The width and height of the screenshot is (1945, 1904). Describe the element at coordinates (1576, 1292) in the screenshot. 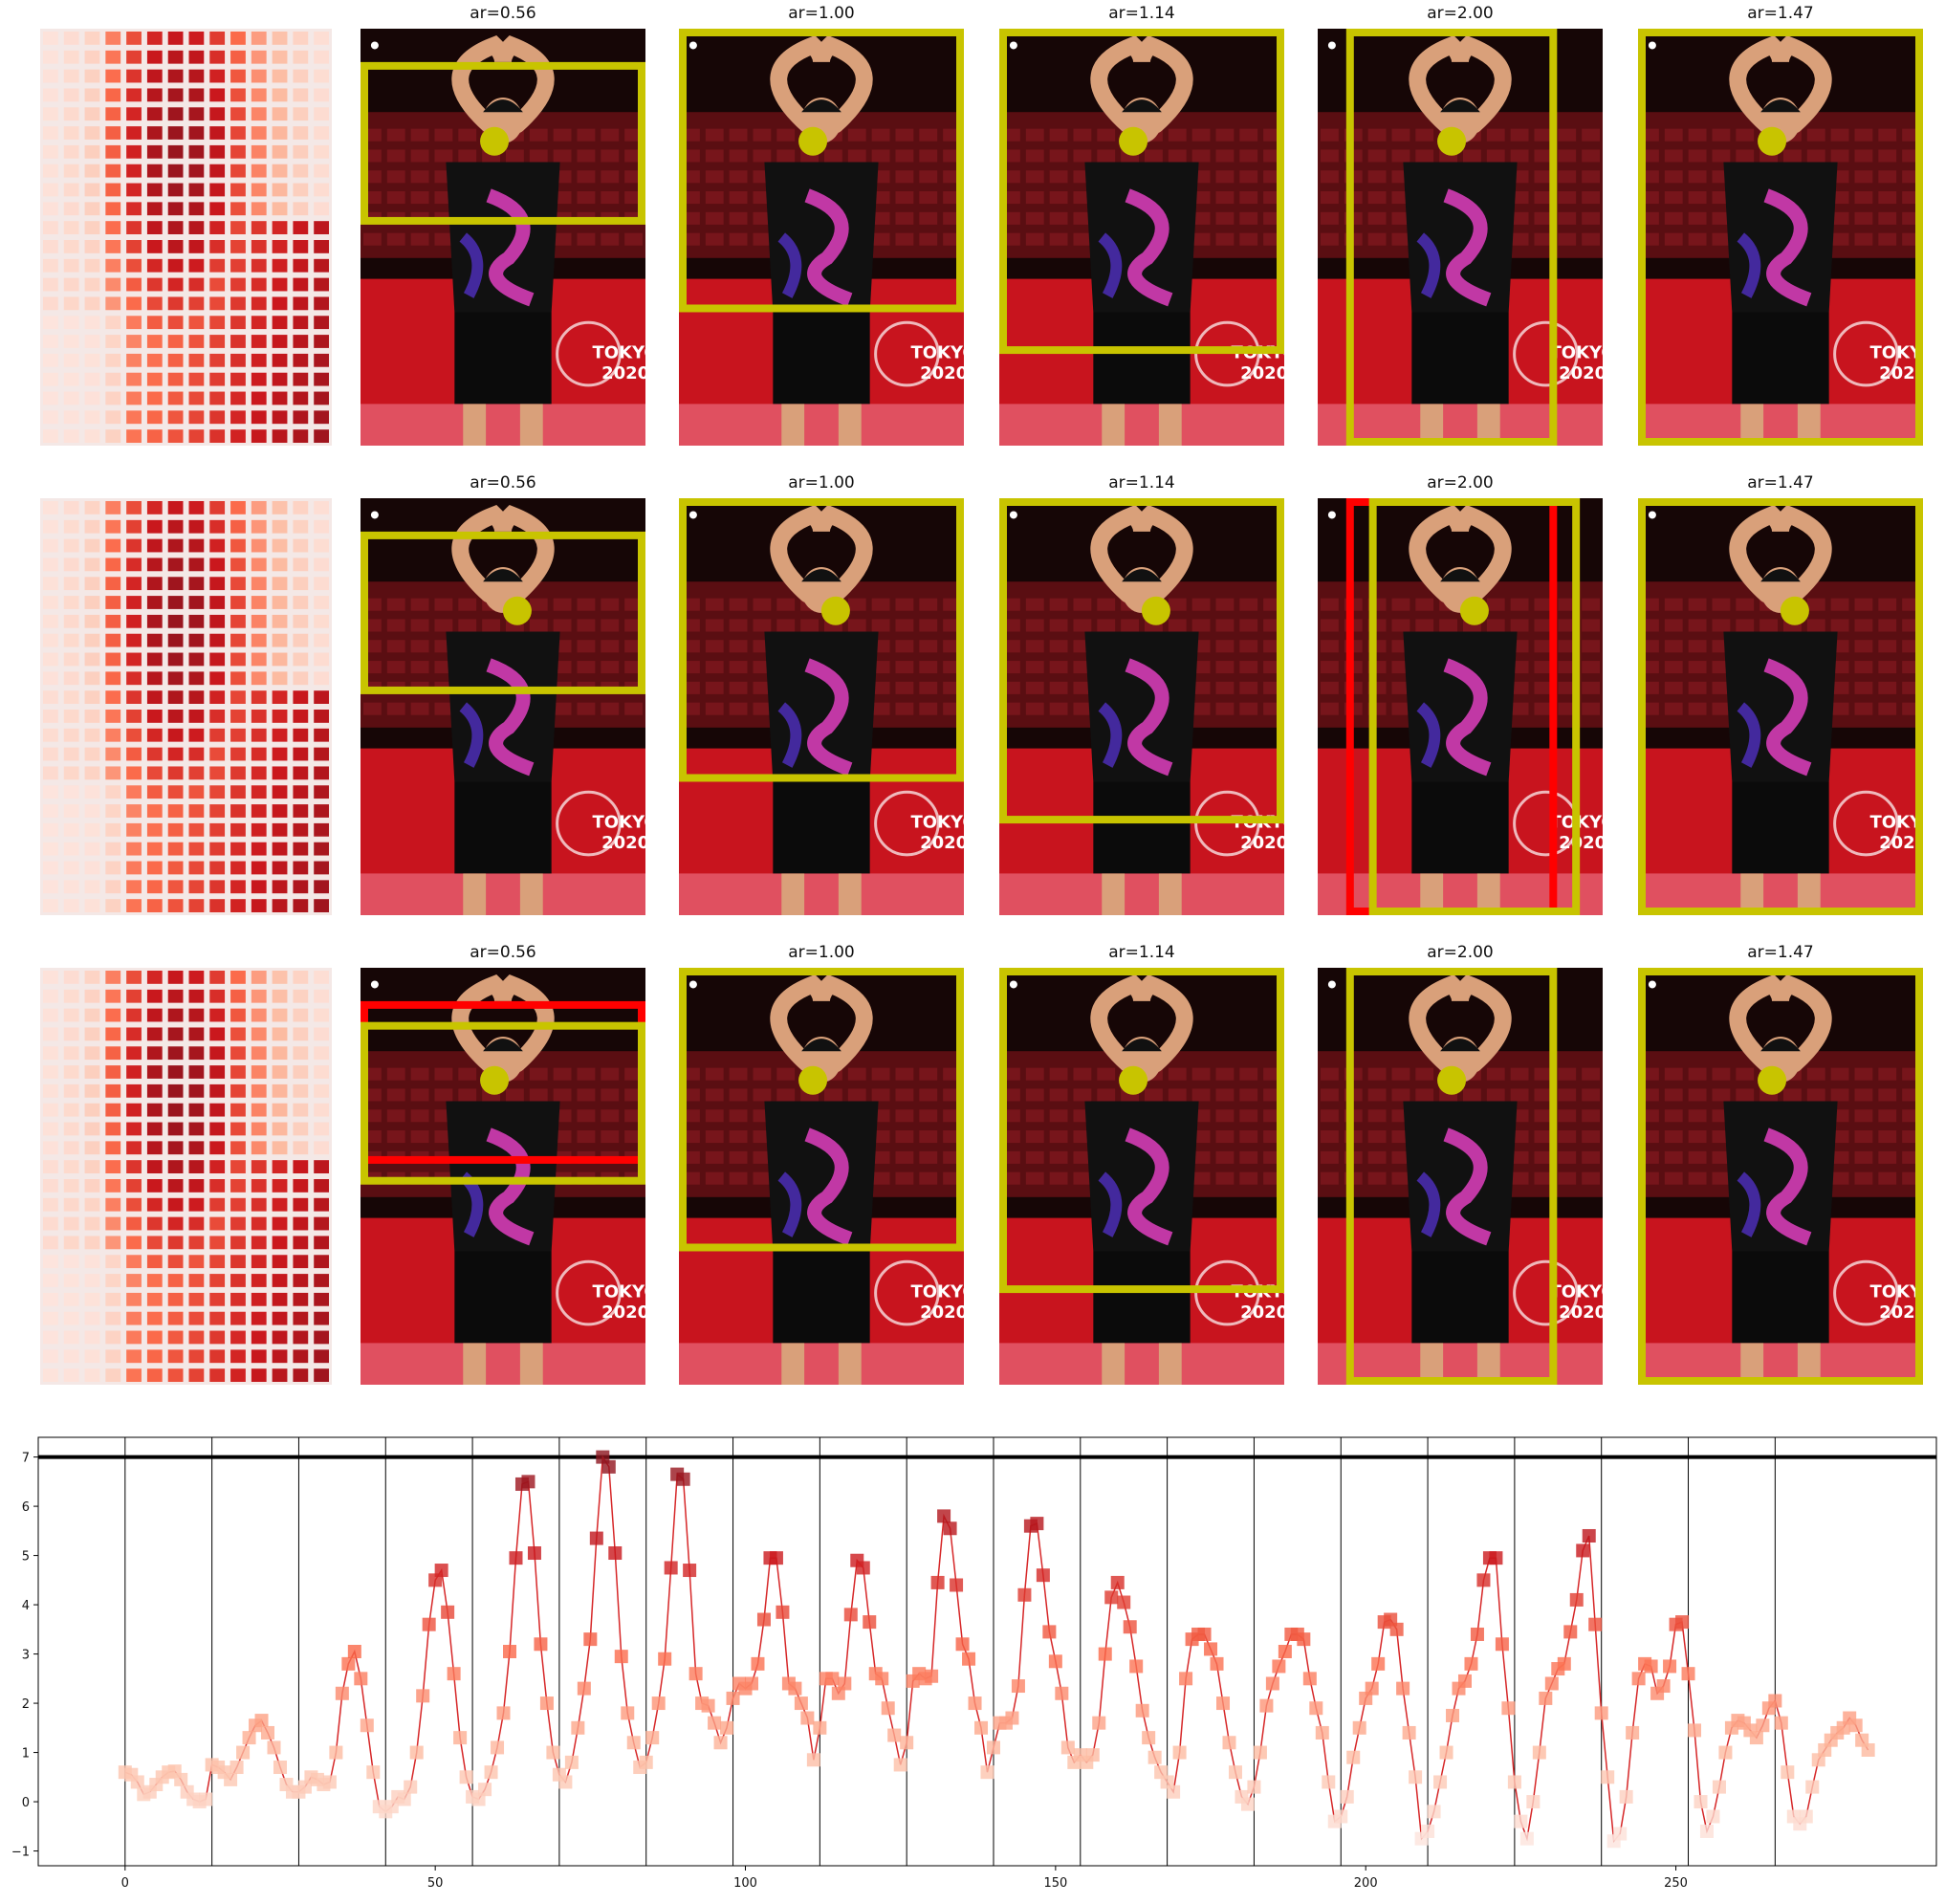

I see `photo-text-line1: TOKYO` at that location.